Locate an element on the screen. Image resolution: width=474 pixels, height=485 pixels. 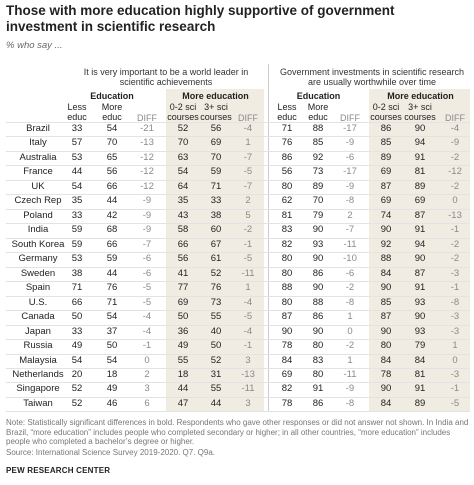
country-label: Germany is located at coordinates (38, 259).